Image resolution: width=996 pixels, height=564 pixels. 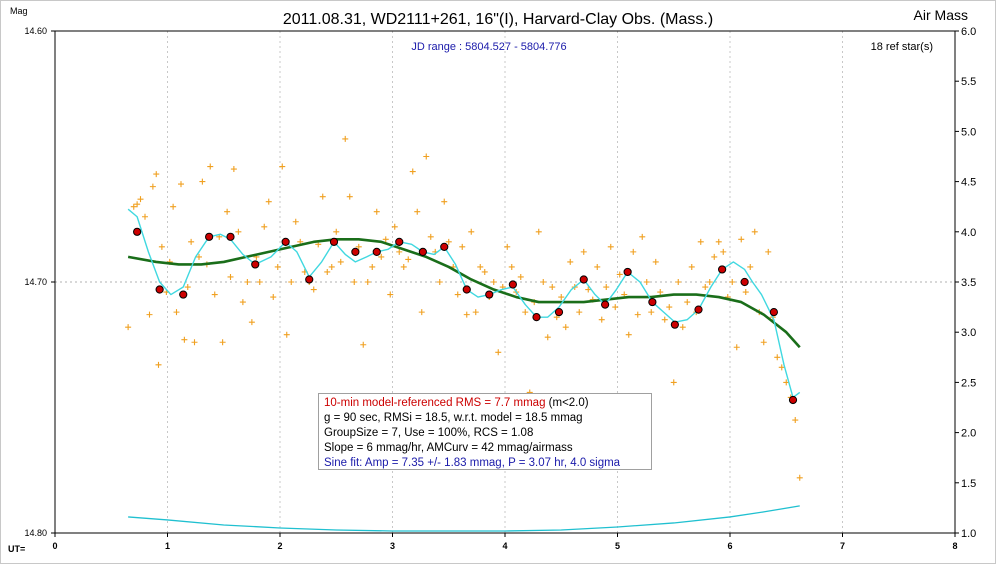 I want to click on left-axis-title: Mag, so click(x=19, y=11).